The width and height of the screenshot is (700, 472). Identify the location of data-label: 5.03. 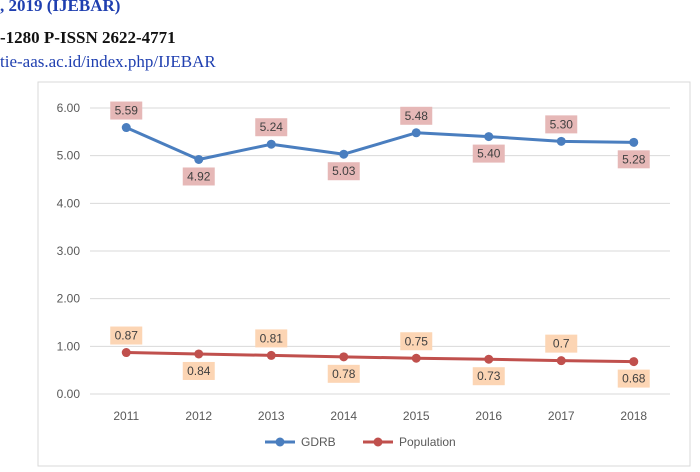
(344, 171).